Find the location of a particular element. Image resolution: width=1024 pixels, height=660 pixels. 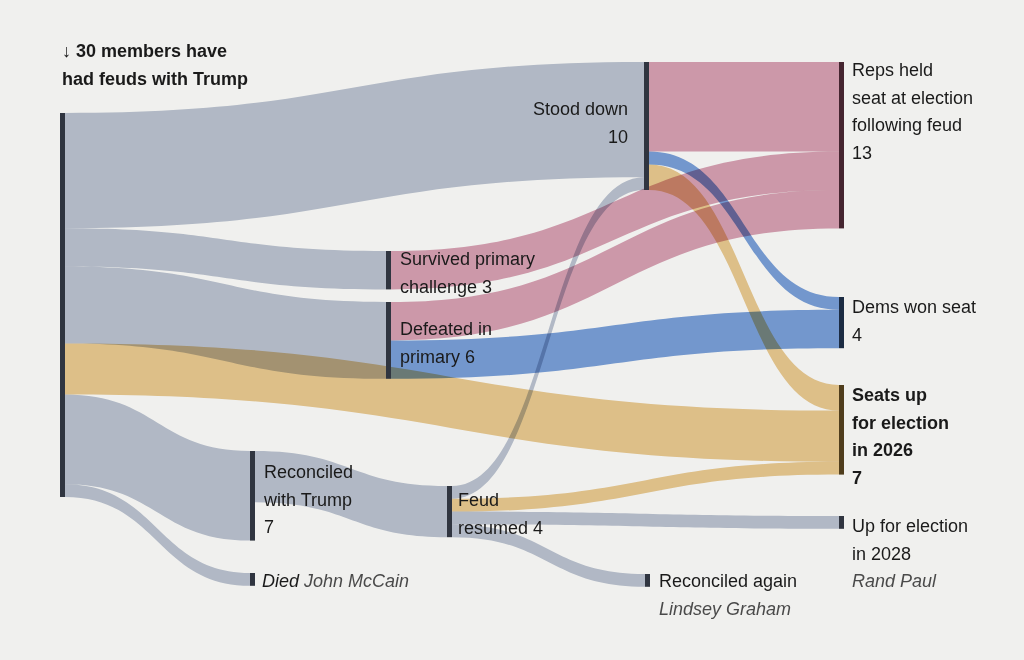

category-label: Survived primary challenge 3 is located at coordinates (468, 273).